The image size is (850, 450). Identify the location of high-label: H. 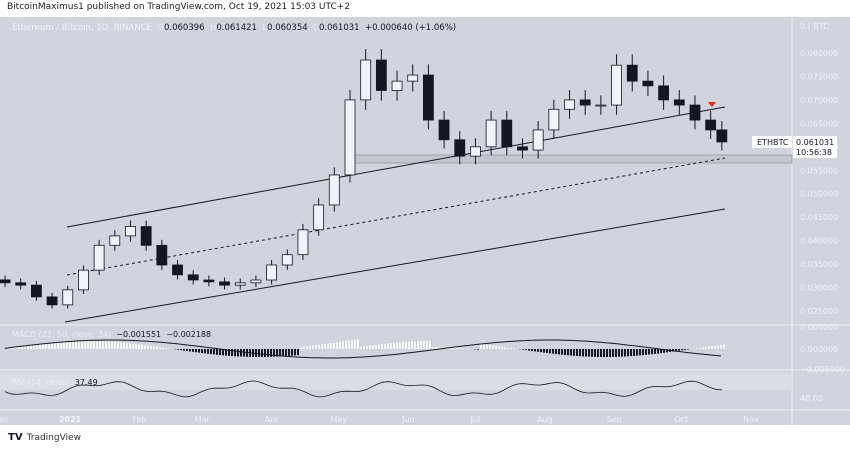
(213, 28).